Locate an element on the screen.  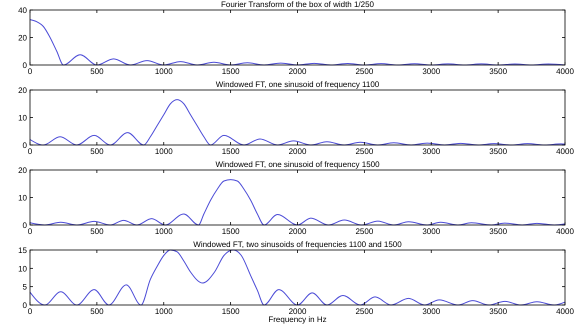
y-tick-label: 15 is located at coordinates (23, 250).